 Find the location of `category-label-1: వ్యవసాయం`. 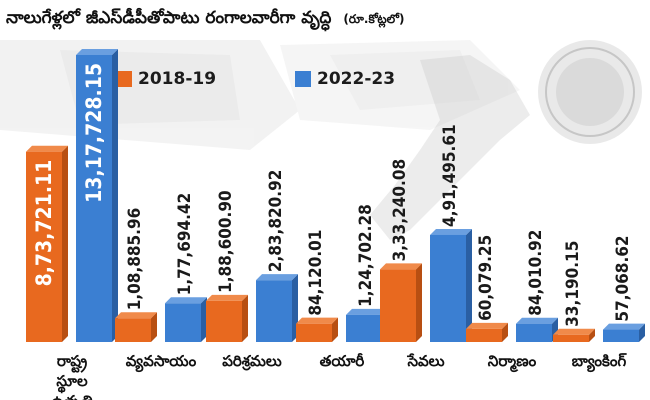

category-label-1: వ్యవసాయం is located at coordinates (161, 362).